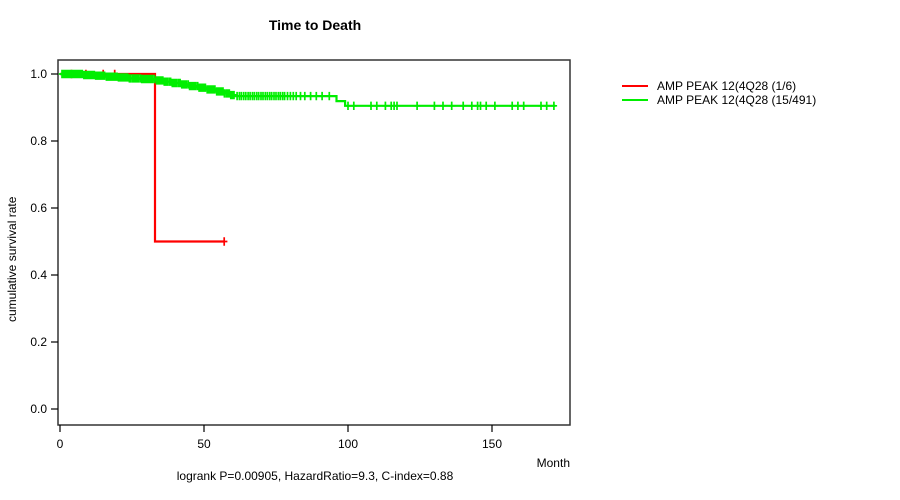  What do you see at coordinates (727, 86) in the screenshot?
I see `legend-label: AMP PEAK 12(4Q28 (1/6)` at bounding box center [727, 86].